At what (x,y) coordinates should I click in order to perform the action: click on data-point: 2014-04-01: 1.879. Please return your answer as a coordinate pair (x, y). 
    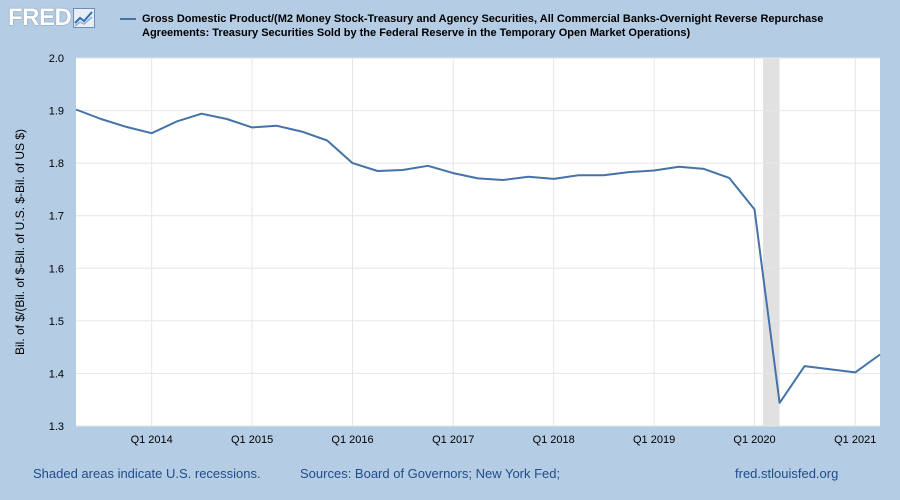
    Looking at the image, I should click on (176, 122).